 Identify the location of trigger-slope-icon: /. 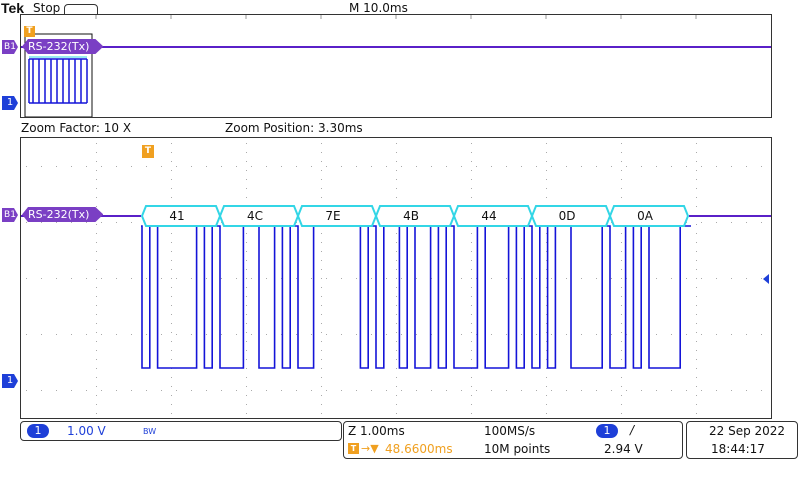
(632, 430).